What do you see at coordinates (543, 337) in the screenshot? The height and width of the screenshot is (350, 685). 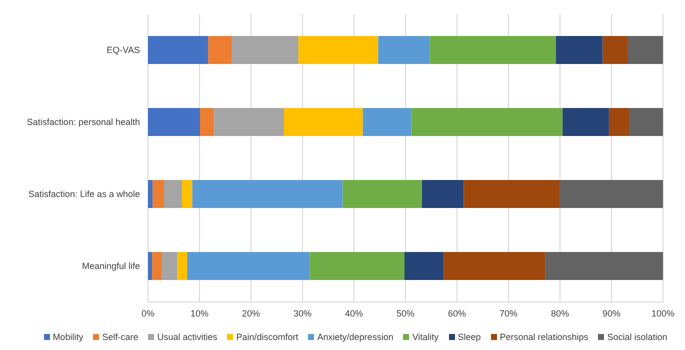 I see `legend-label: Personal relationships` at bounding box center [543, 337].